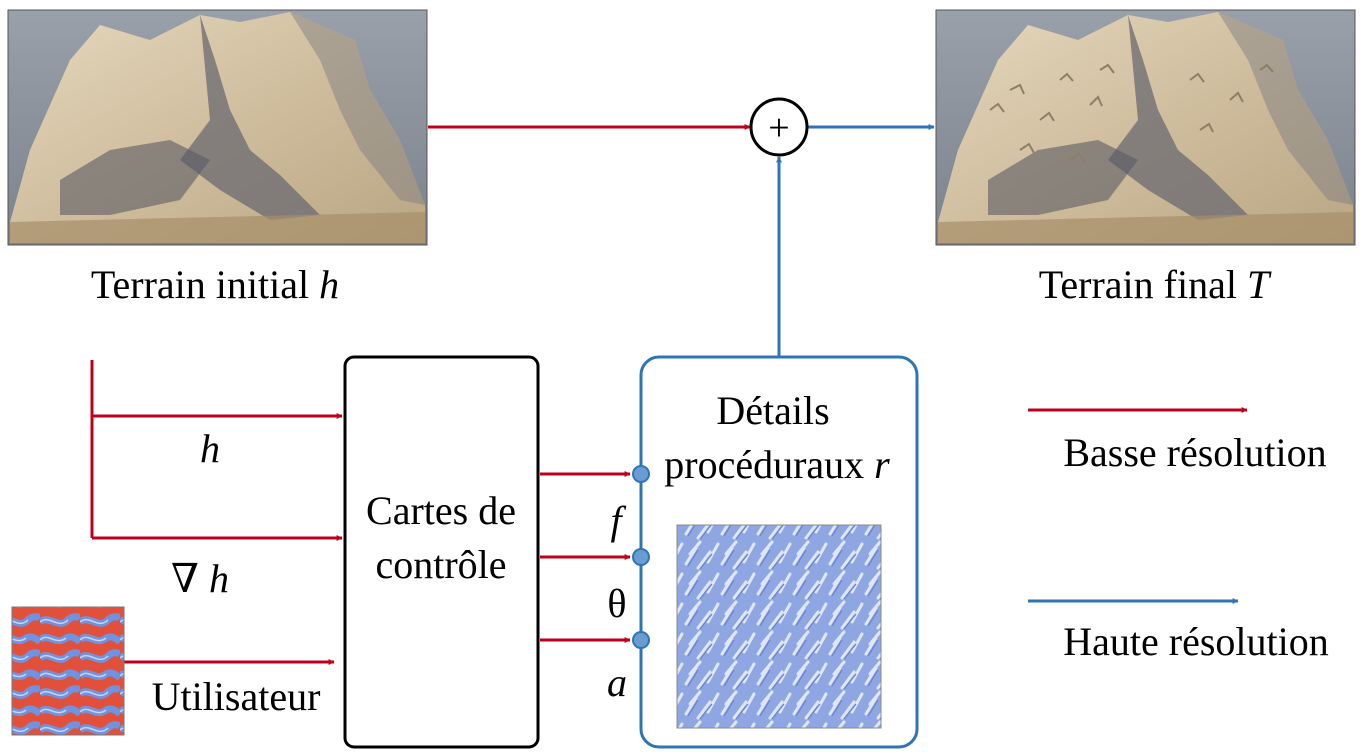 This screenshot has height=755, width=1365. What do you see at coordinates (641, 557) in the screenshot?
I see `port-theta` at bounding box center [641, 557].